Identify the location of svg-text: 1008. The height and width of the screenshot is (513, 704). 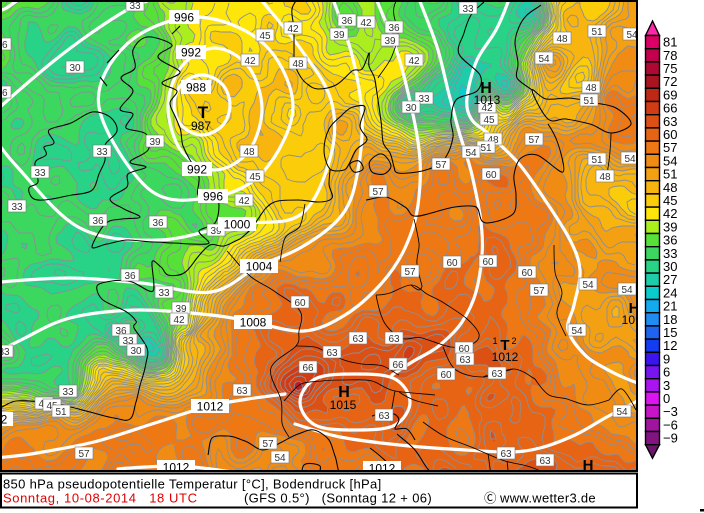
(253, 323).